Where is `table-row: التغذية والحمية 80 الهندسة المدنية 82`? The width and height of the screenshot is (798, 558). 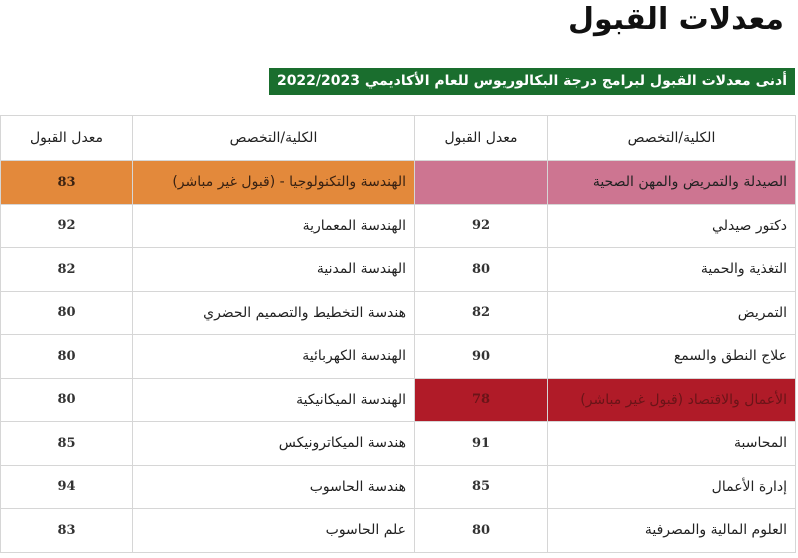 table-row: التغذية والحمية 80 الهندسة المدنية 82 is located at coordinates (398, 269).